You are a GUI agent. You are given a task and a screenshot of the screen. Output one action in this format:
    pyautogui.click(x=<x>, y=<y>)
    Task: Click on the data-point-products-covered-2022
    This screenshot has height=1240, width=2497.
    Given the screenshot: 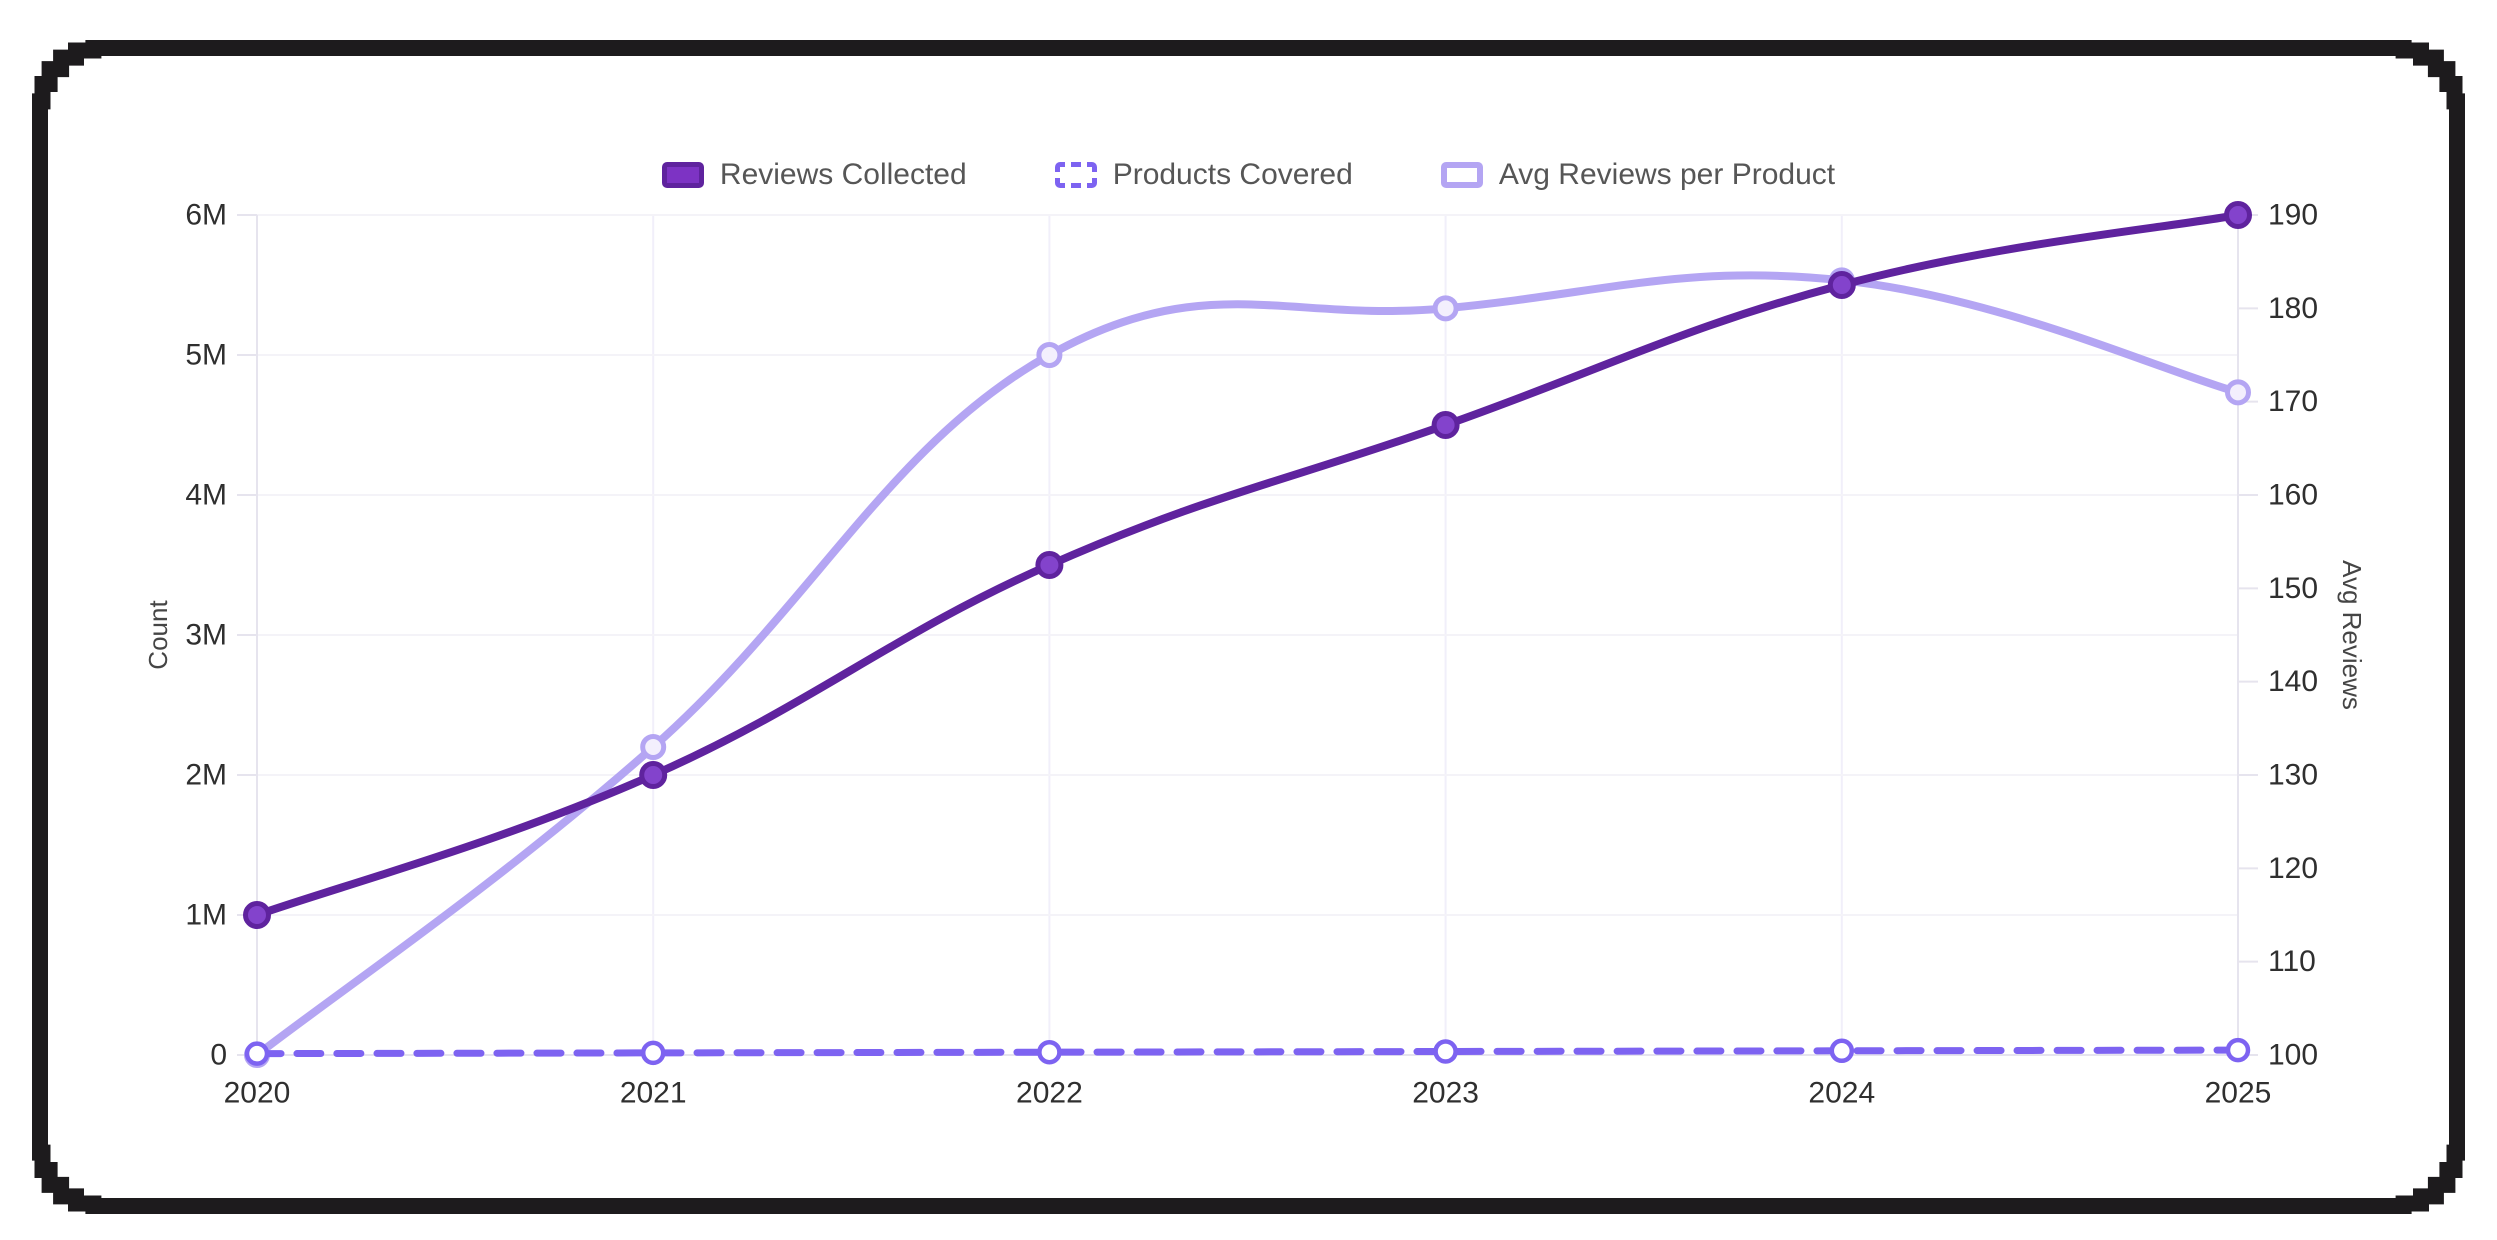 What is the action you would take?
    pyautogui.click(x=1049, y=1052)
    